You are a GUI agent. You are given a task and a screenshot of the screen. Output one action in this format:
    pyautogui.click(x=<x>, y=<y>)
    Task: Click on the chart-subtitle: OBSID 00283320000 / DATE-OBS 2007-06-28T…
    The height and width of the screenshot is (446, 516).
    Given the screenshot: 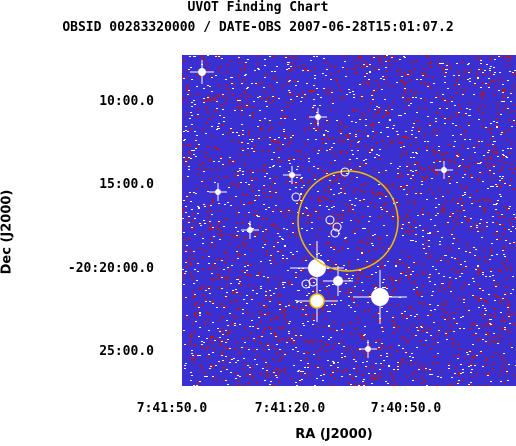 What is the action you would take?
    pyautogui.click(x=258, y=27)
    